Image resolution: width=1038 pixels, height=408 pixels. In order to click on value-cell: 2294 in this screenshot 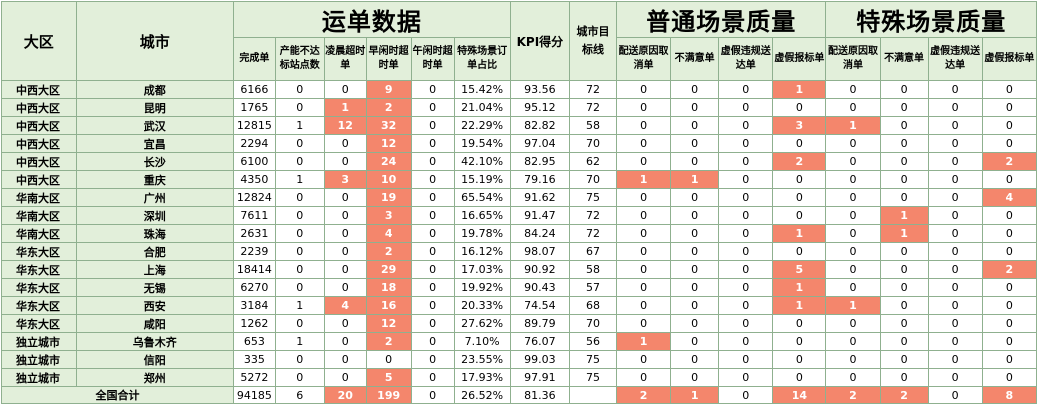, I will do `click(254, 143)`.